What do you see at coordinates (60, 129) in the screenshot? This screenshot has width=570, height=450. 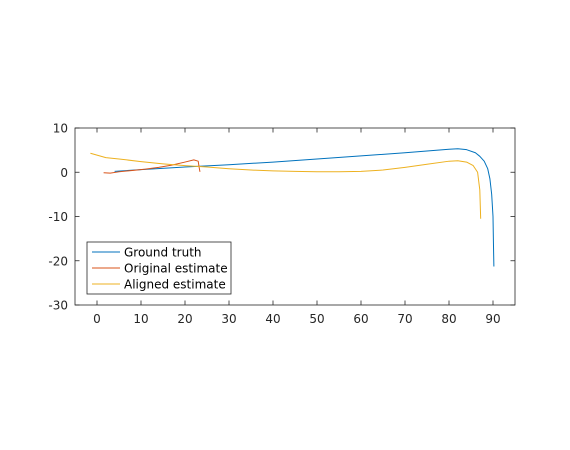 I see `y-tick-label: 10` at bounding box center [60, 129].